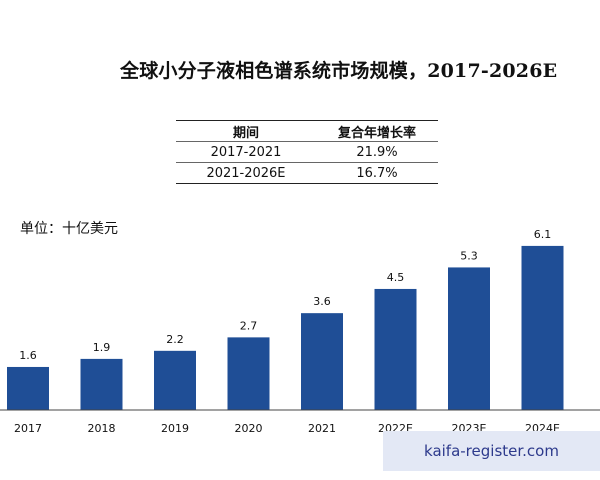 The height and width of the screenshot is (480, 600). Describe the element at coordinates (396, 277) in the screenshot. I see `bar-value-label: 4.5` at that location.